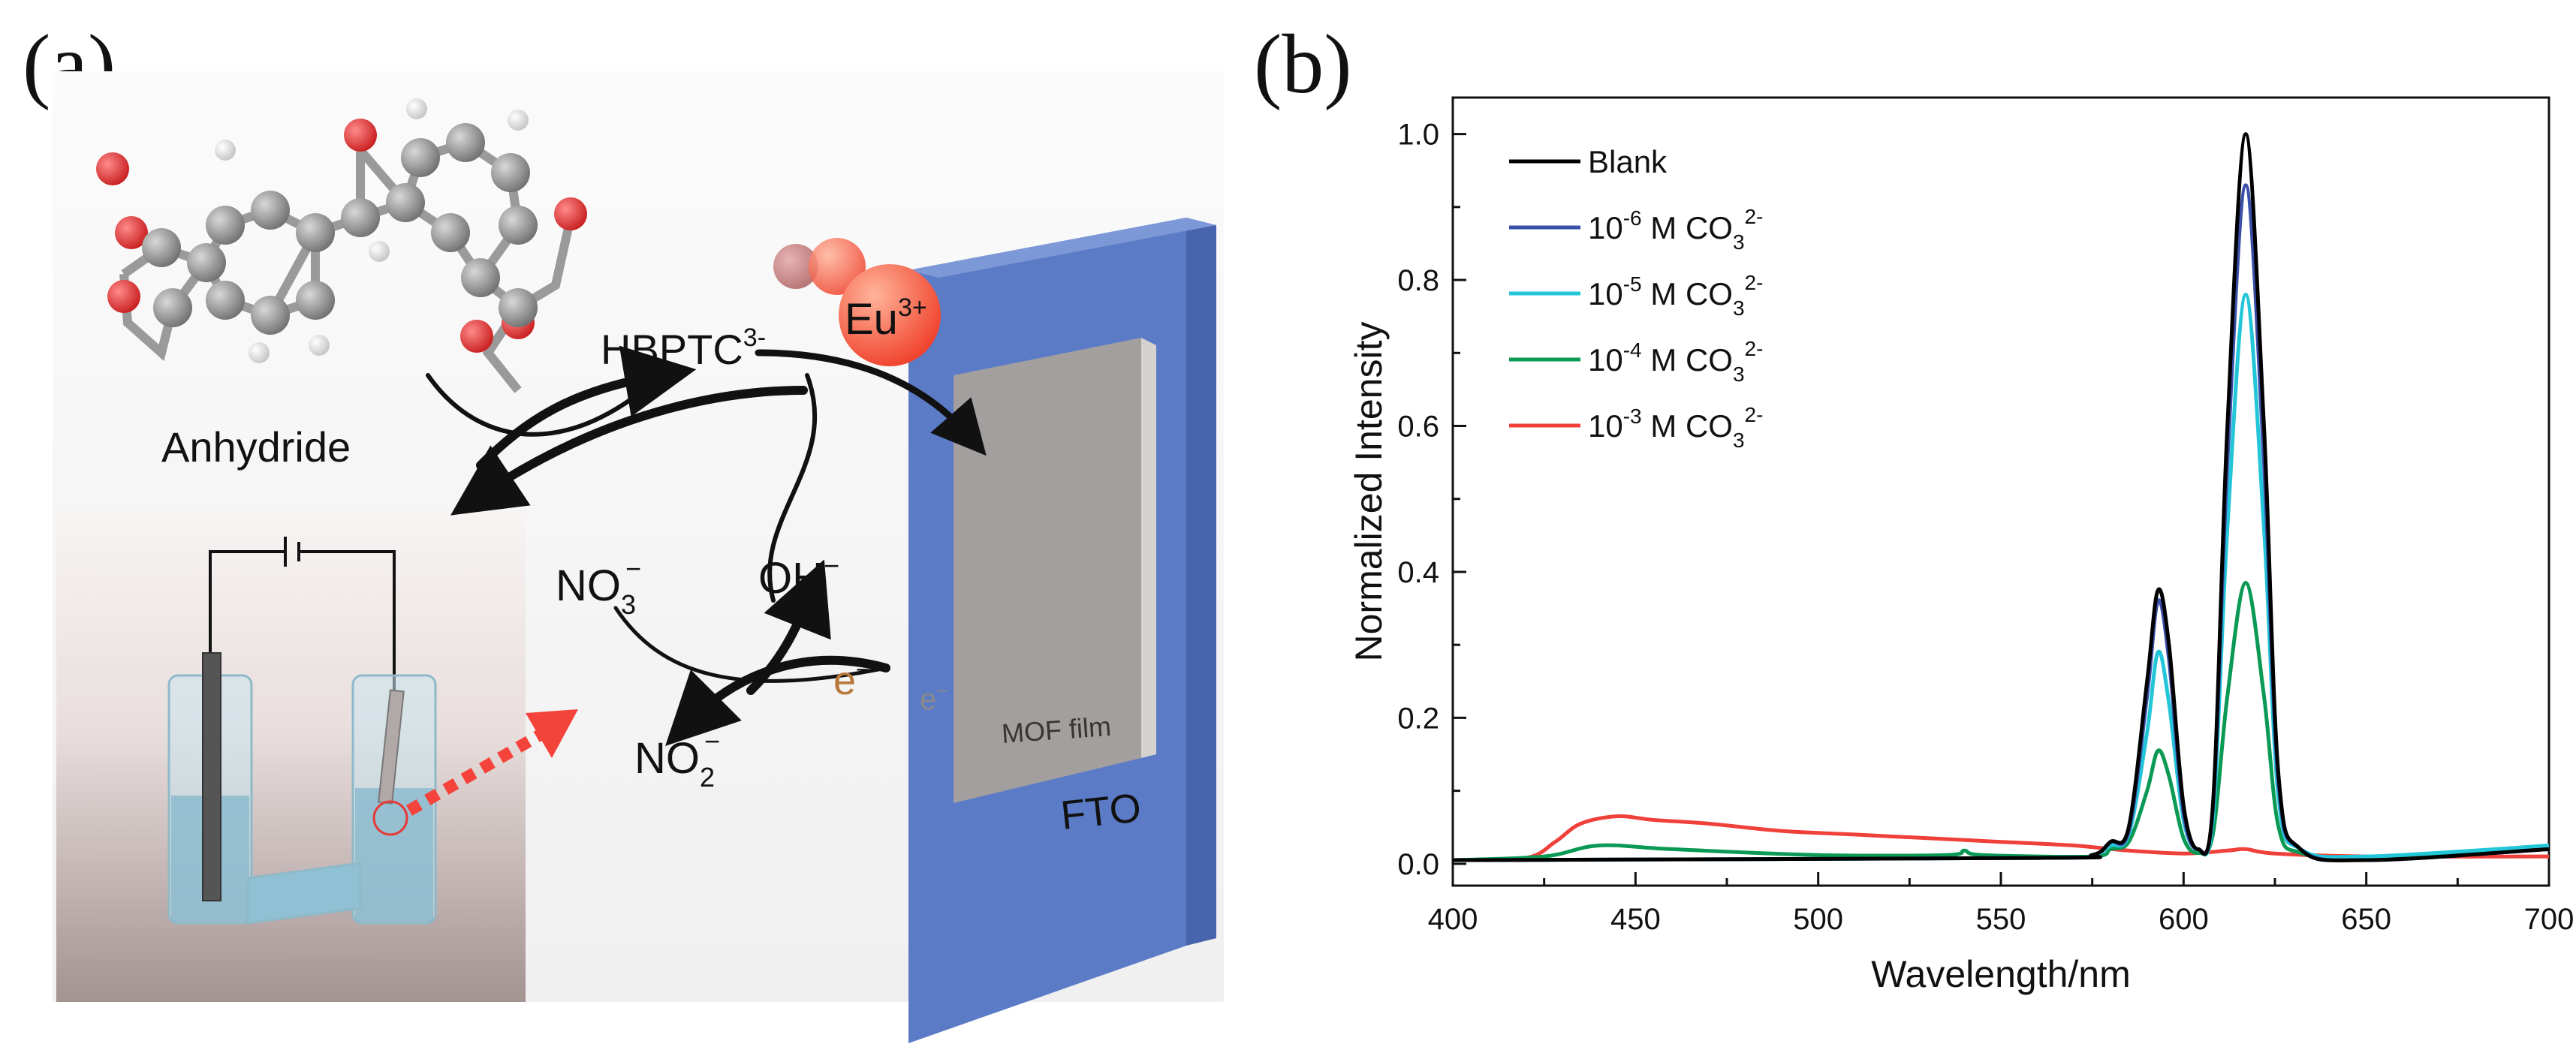  I want to click on legend-entry: 10-6 M CO32-, so click(1675, 229).